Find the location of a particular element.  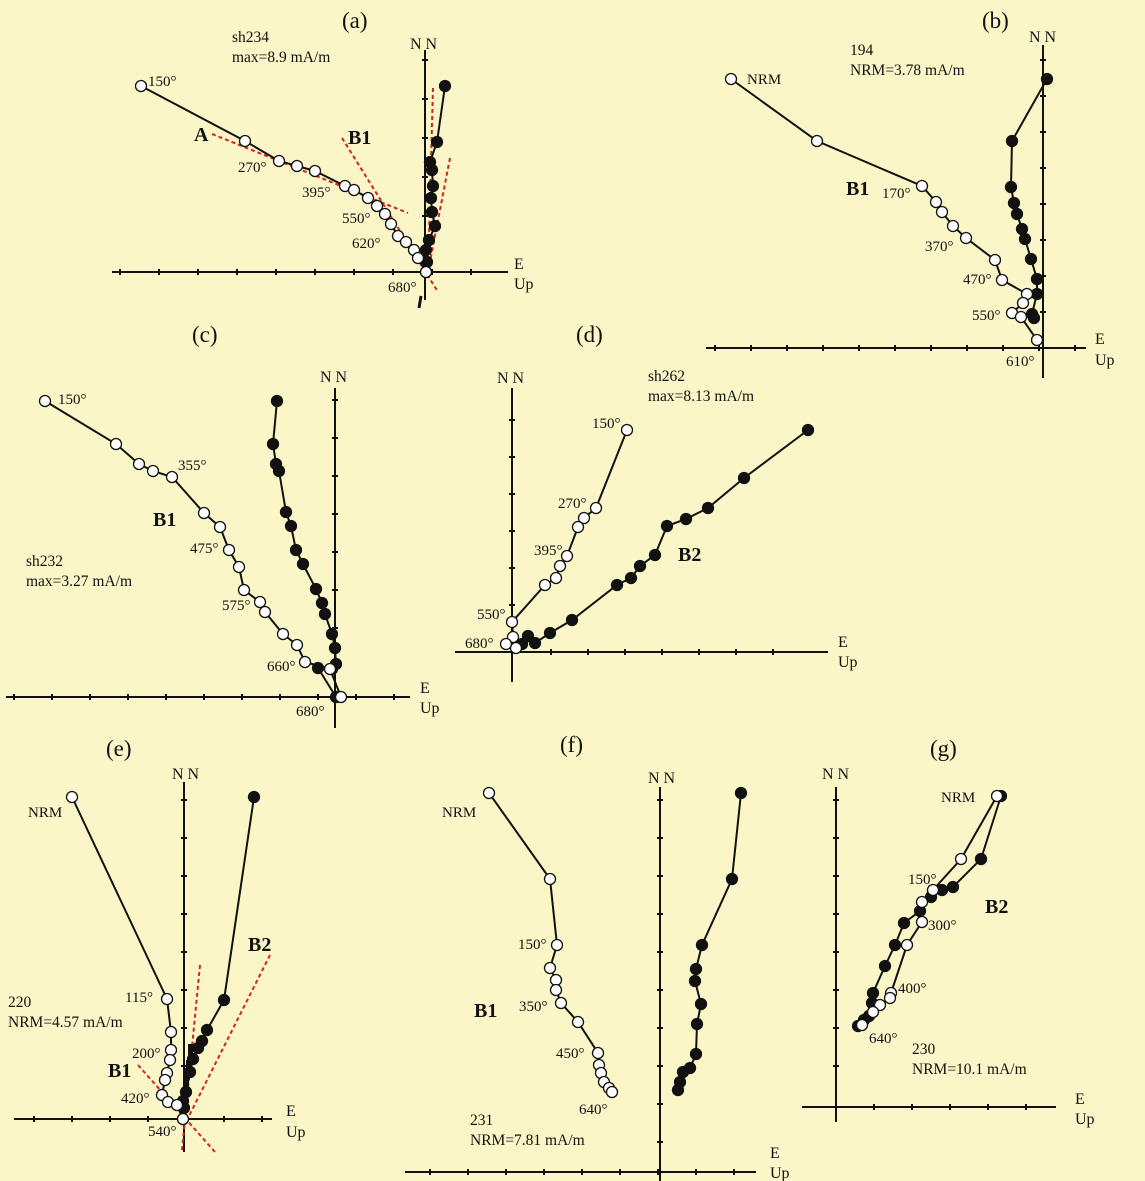

panel-a-max-intensity: max=8.9 mA/m is located at coordinates (281, 57).